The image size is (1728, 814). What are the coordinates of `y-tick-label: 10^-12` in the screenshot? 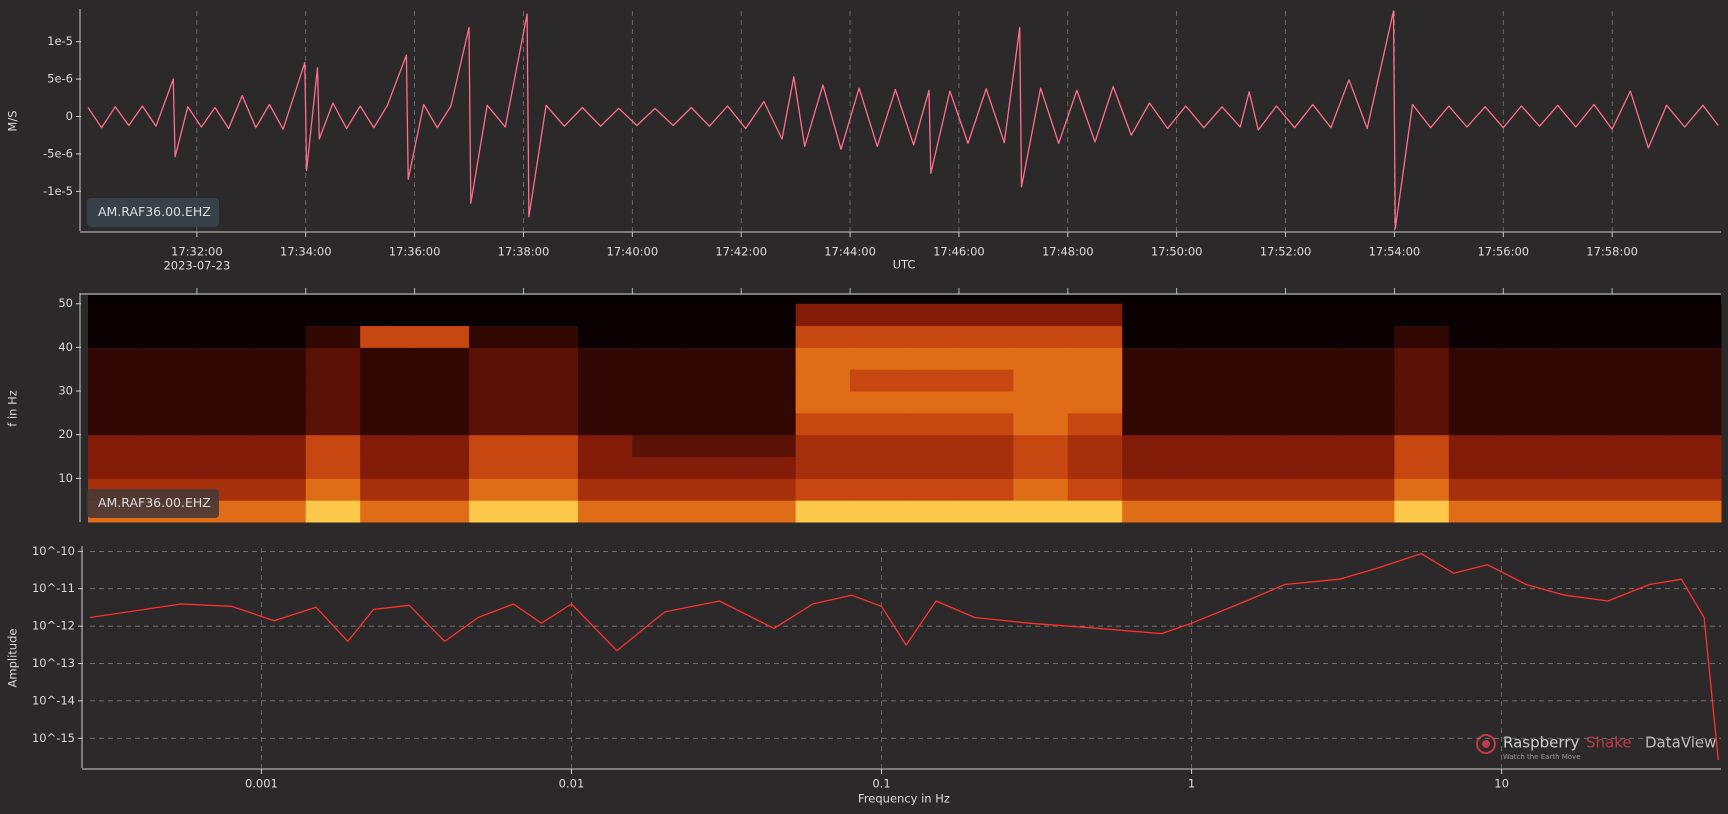 It's located at (53, 626).